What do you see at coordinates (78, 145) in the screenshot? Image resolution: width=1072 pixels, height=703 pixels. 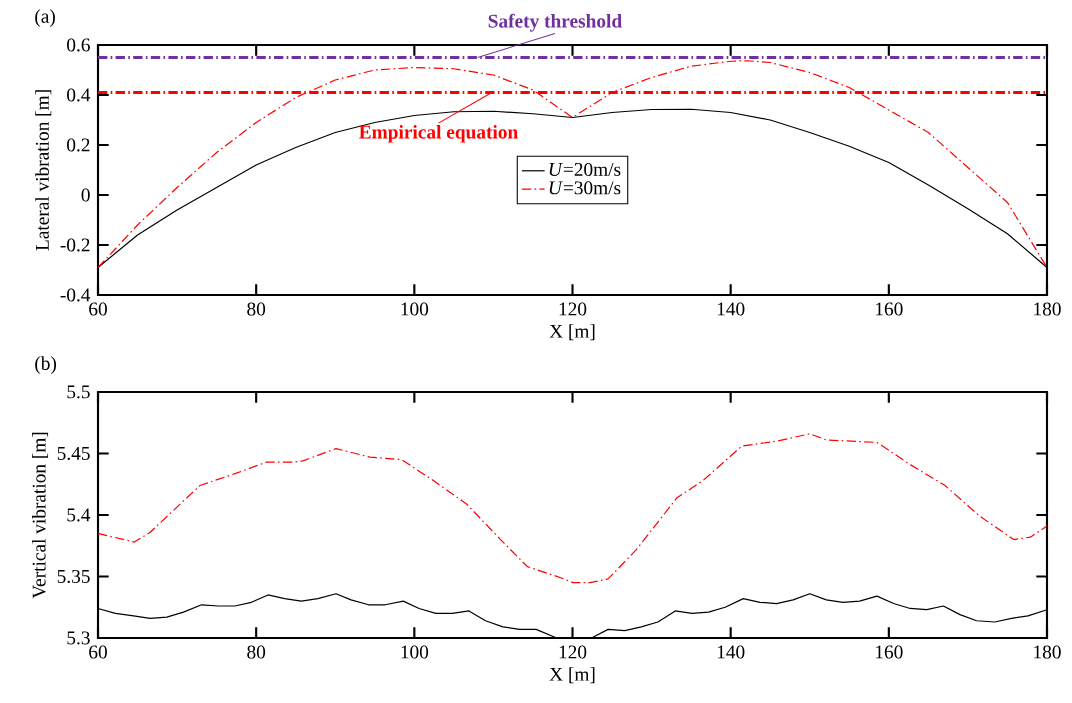 I see `y-tick-label: 0.2` at bounding box center [78, 145].